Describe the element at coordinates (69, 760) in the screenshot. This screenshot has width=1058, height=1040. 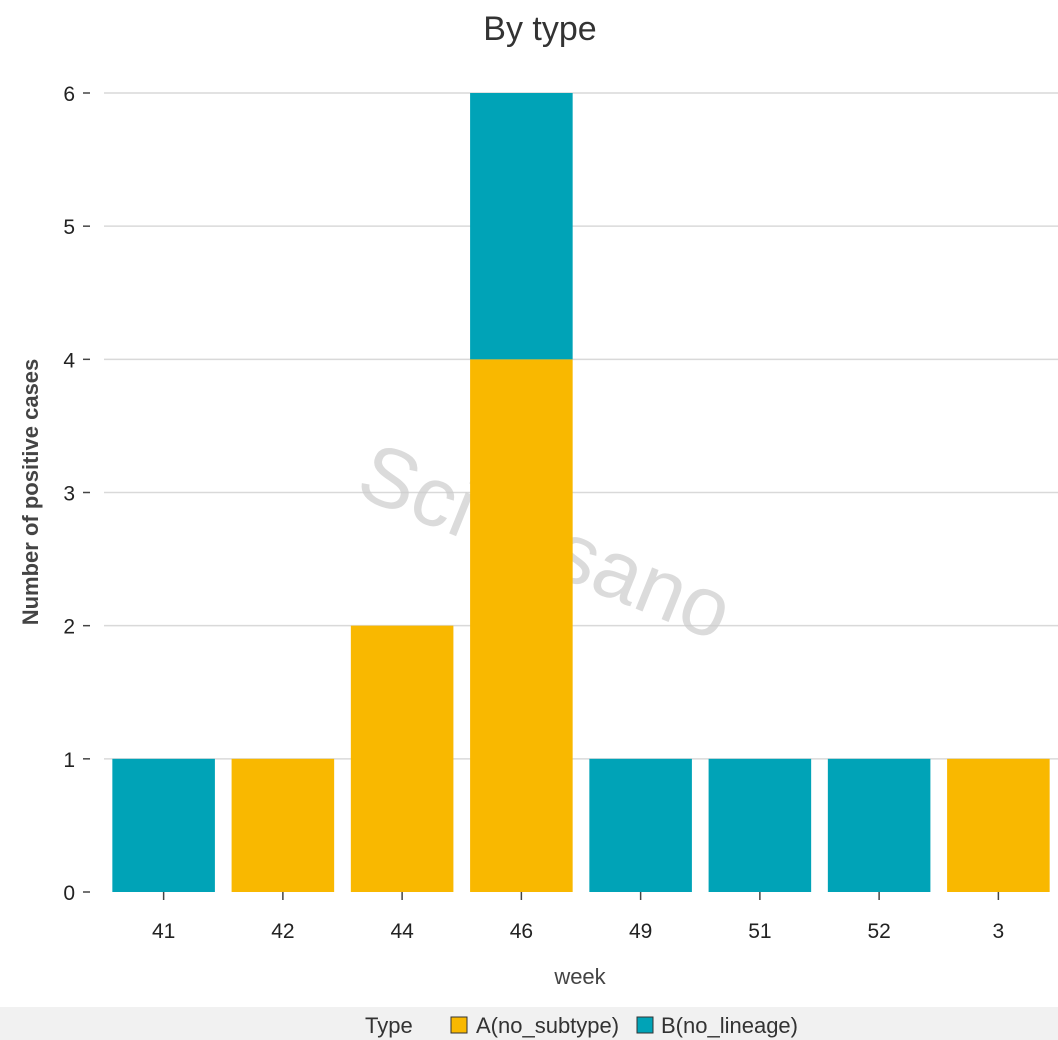
I see `y-tick-label: 1` at that location.